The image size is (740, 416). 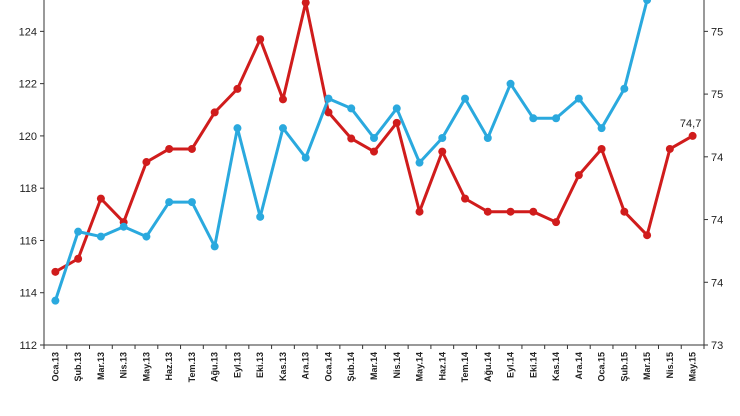 What do you see at coordinates (124, 365) in the screenshot?
I see `x-tick-label: Nis.13` at bounding box center [124, 365].